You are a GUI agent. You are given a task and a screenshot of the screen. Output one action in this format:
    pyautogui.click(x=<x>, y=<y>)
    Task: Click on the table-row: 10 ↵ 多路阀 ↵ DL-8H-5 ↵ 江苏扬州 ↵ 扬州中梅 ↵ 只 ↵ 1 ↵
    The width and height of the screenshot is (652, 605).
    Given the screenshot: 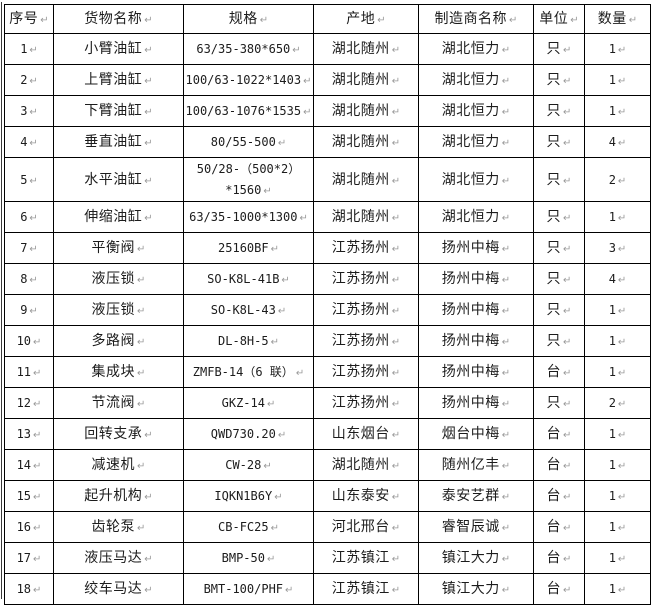 What is the action you would take?
    pyautogui.click(x=327, y=341)
    